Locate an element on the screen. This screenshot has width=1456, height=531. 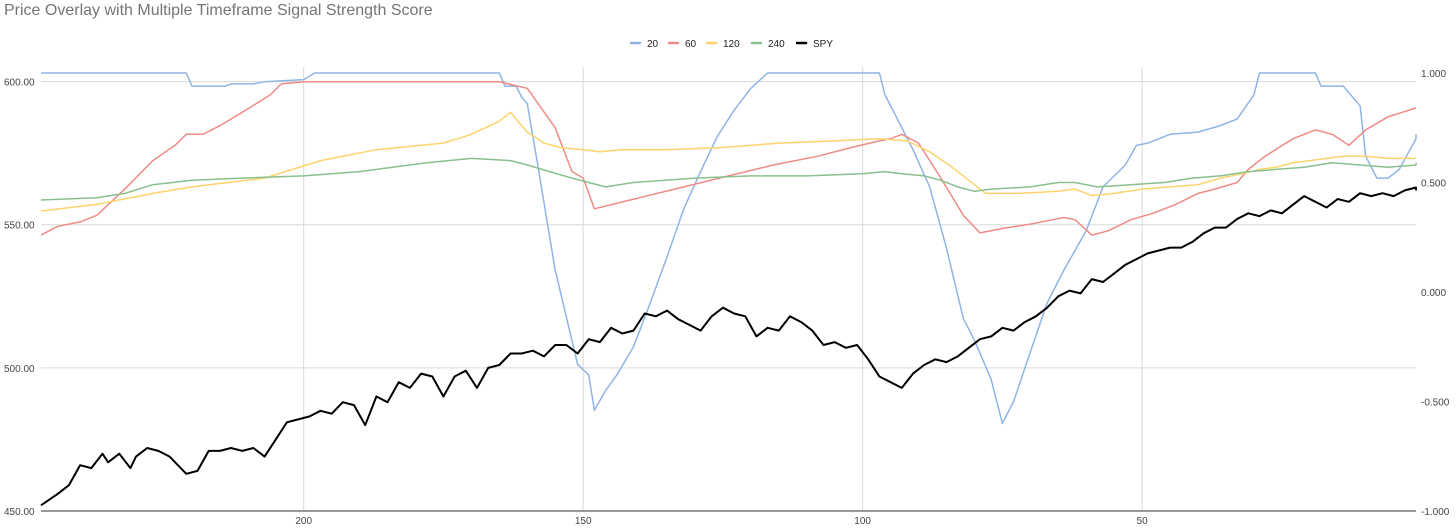
left-tick-label: 450.00 is located at coordinates (19, 512).